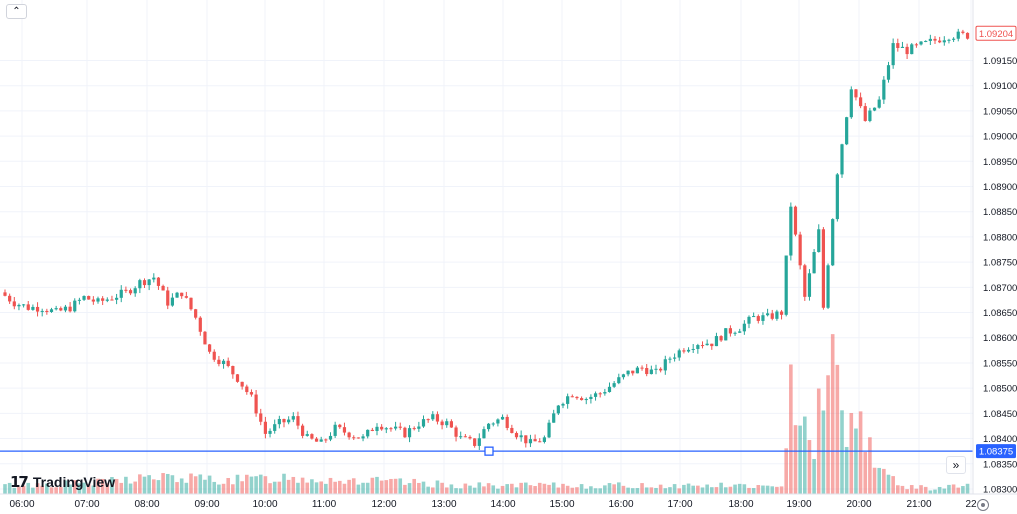 The image size is (1017, 514). What do you see at coordinates (956, 465) in the screenshot?
I see `scroll-to-realtime-button: »` at bounding box center [956, 465].